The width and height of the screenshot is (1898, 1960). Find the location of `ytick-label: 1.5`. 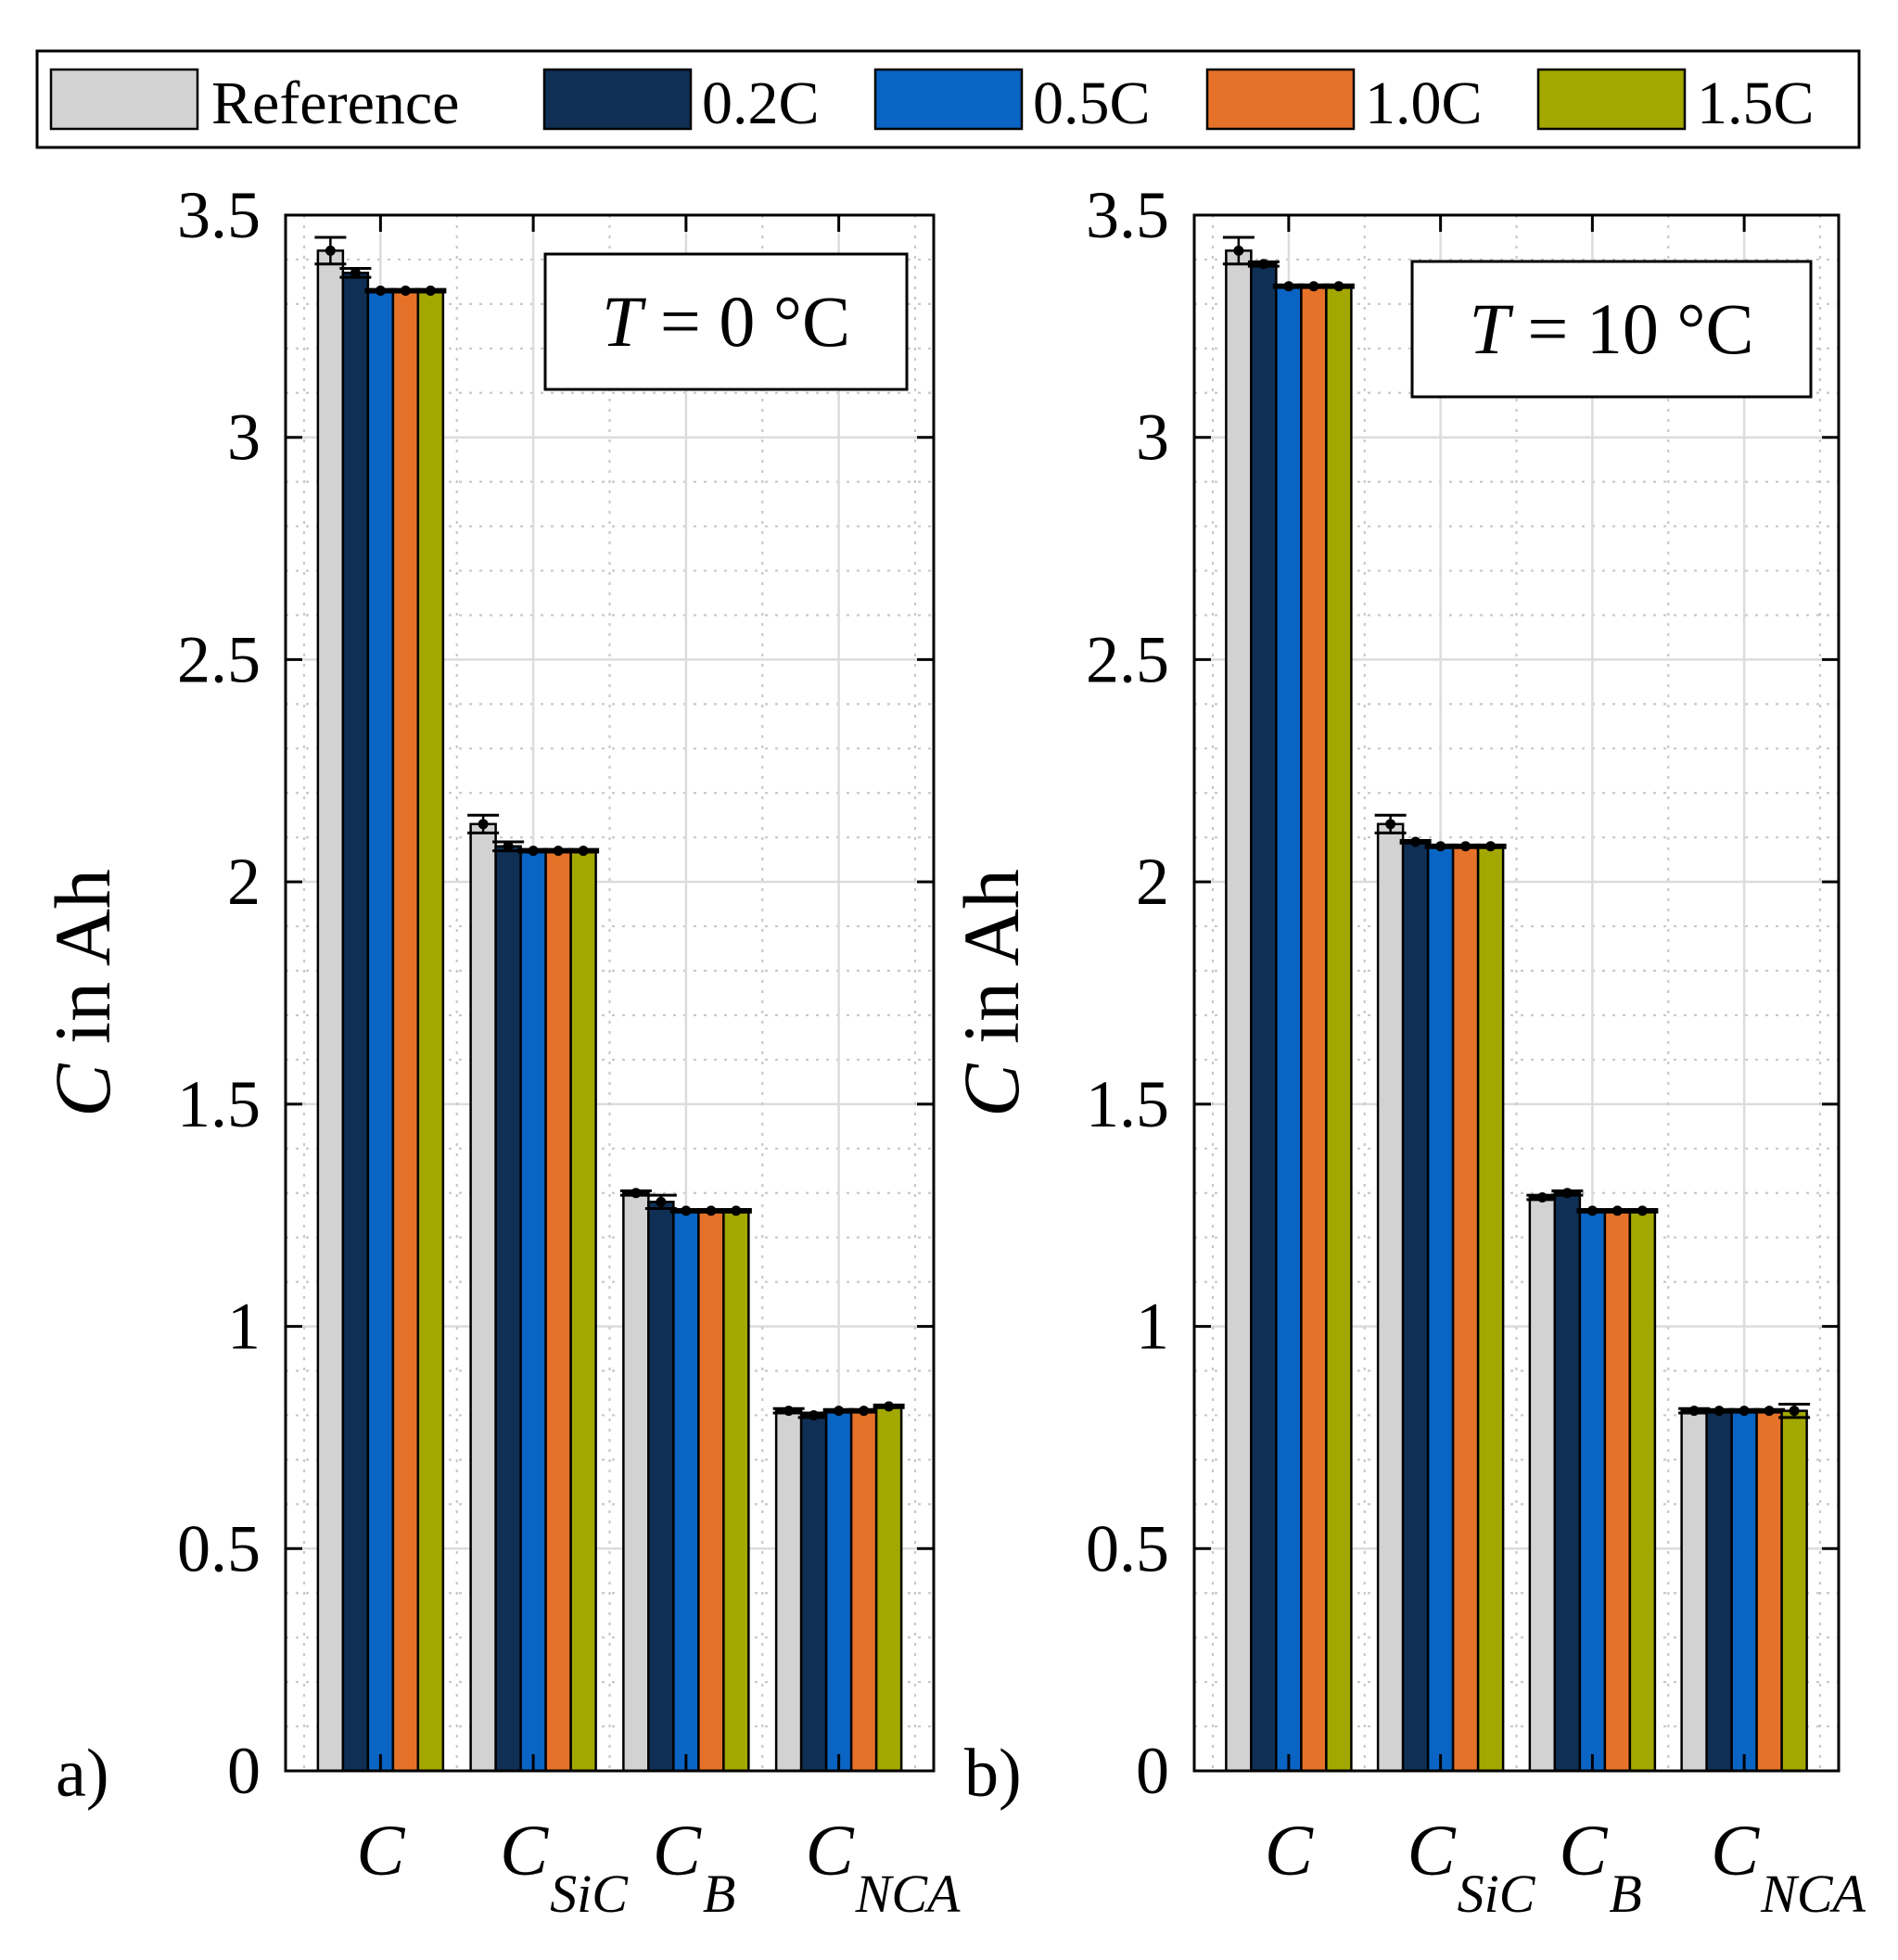

ytick-label: 1.5 is located at coordinates (219, 1104).